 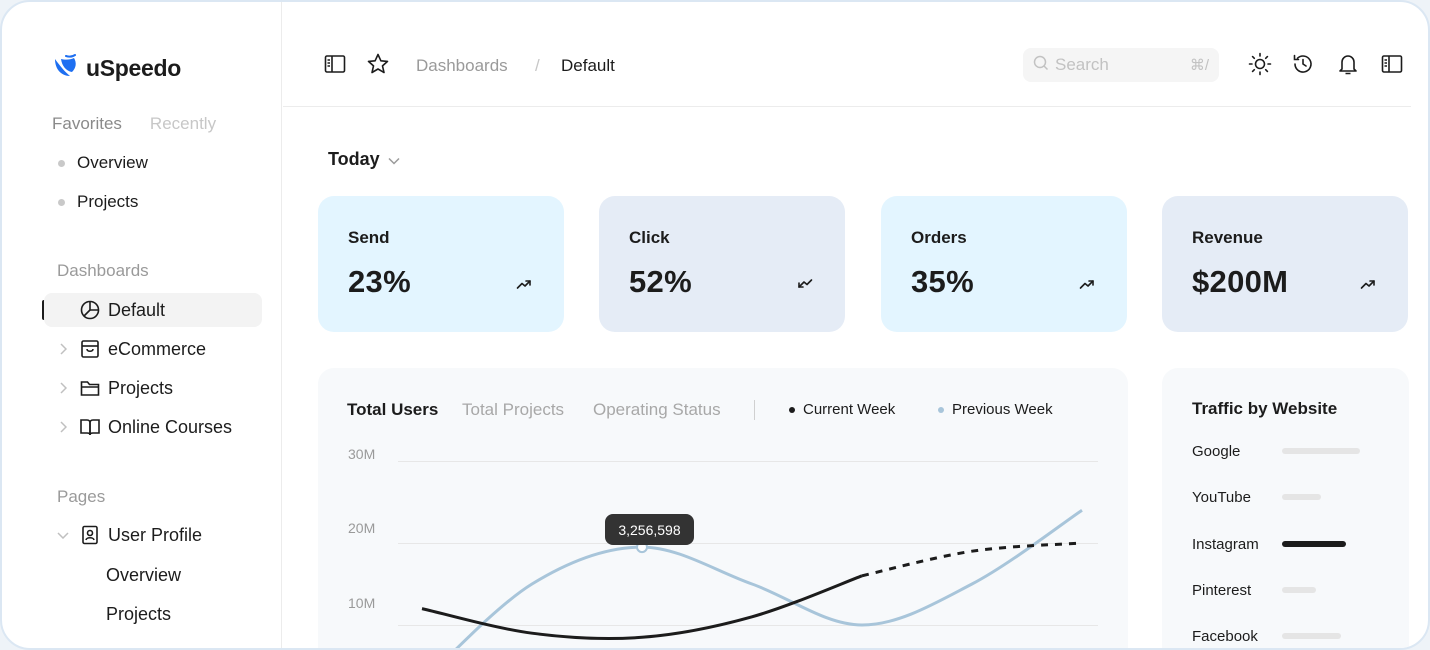 I want to click on favorites-tabs: Favorites Recently, so click(x=134, y=124).